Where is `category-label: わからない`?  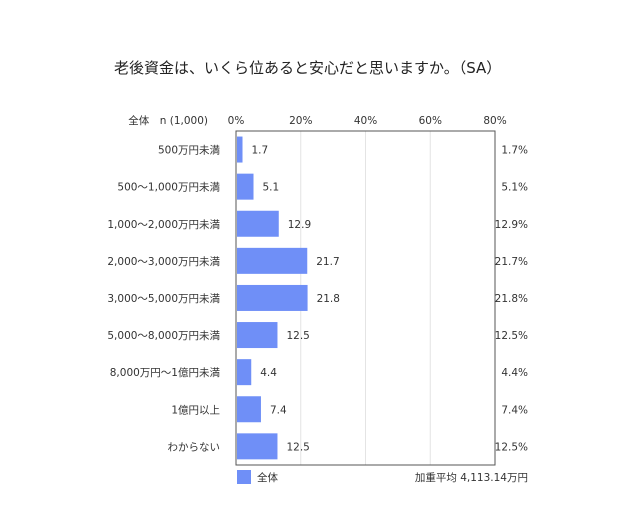 category-label: わからない is located at coordinates (194, 447).